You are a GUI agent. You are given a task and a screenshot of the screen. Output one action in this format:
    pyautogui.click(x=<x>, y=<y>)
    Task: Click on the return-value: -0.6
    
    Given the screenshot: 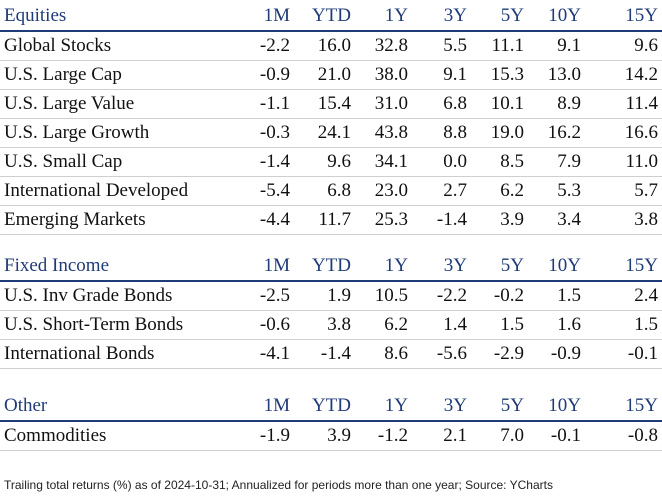 What is the action you would take?
    pyautogui.click(x=265, y=325)
    